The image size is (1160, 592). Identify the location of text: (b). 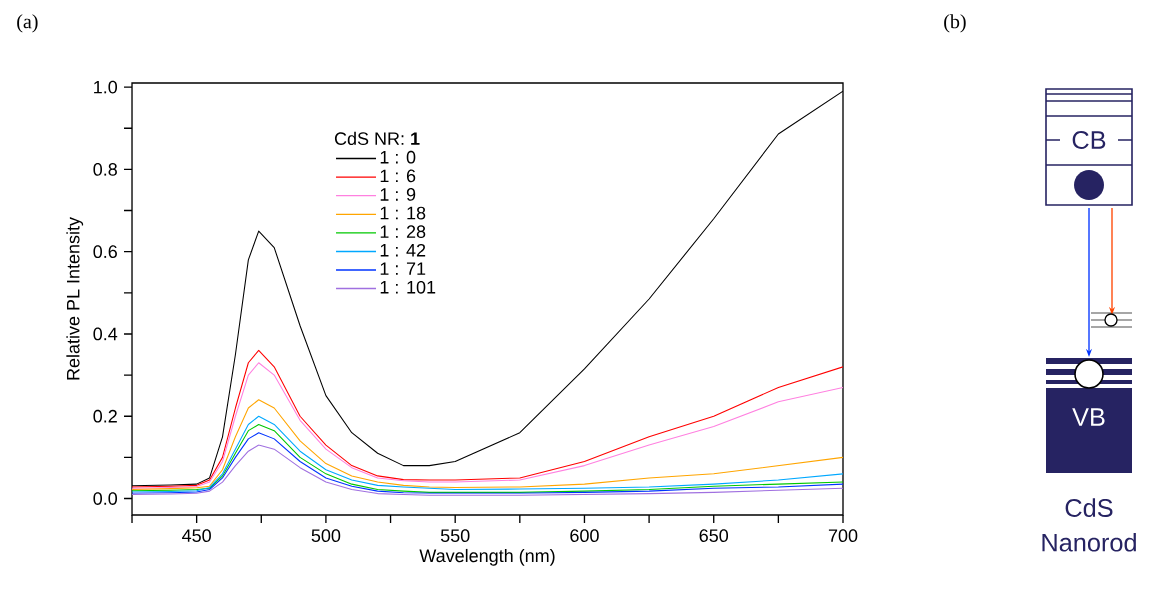
(955, 23).